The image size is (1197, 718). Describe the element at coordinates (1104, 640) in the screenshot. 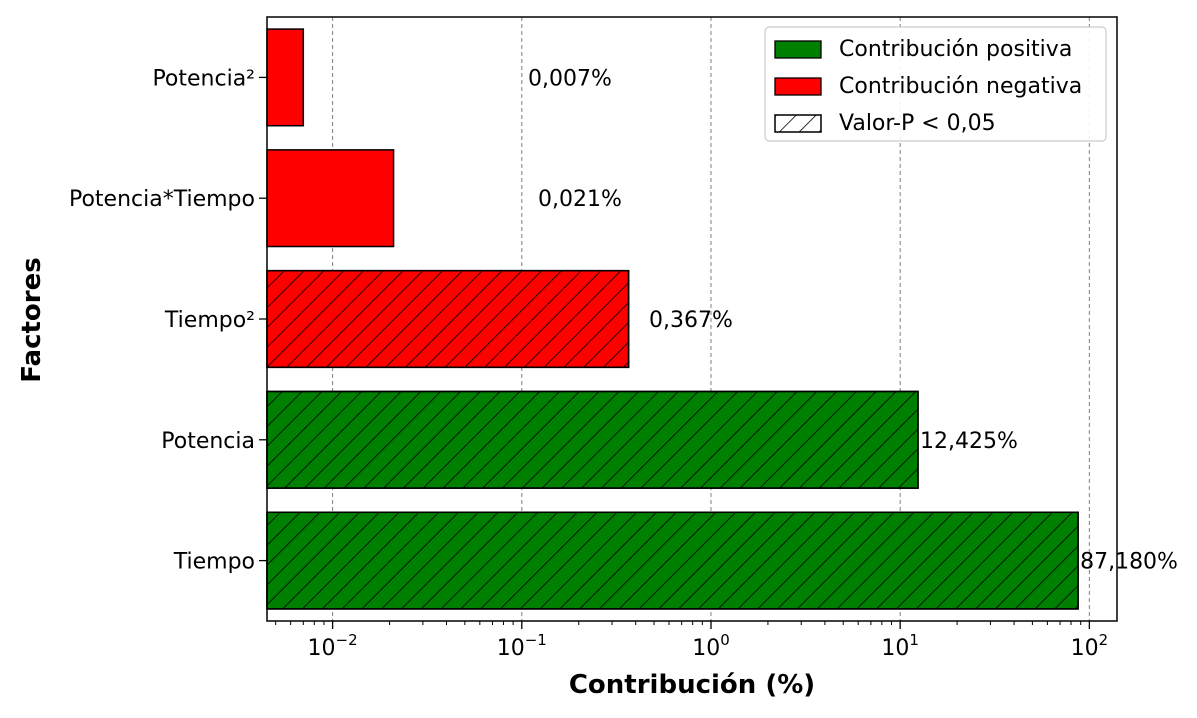

I see `x-tick-exponent: 2` at that location.